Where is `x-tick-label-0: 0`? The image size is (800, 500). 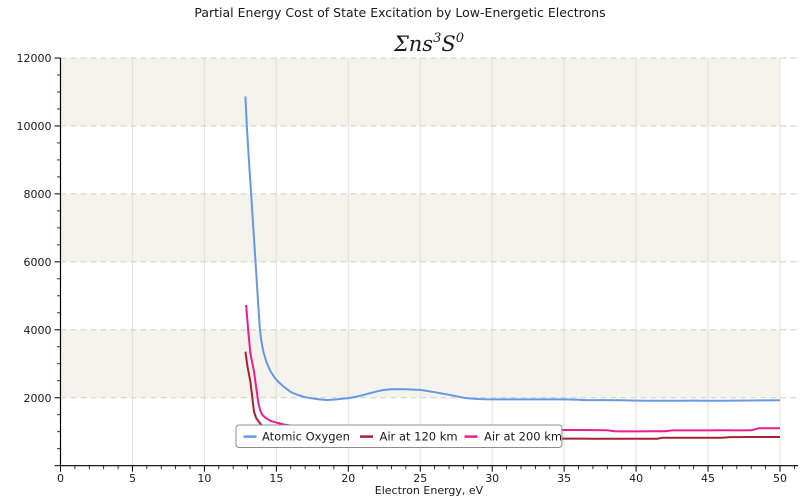 x-tick-label-0: 0 is located at coordinates (60, 478).